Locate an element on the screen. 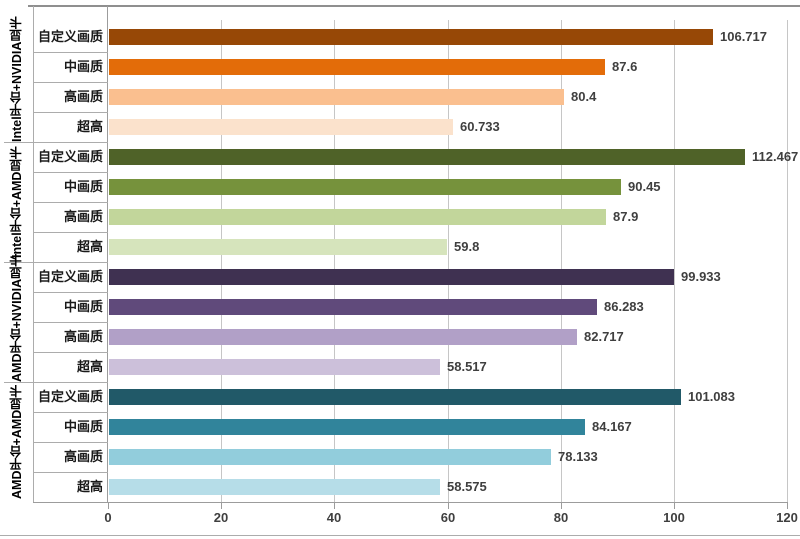  bar-value-label: 86.283 is located at coordinates (624, 306).